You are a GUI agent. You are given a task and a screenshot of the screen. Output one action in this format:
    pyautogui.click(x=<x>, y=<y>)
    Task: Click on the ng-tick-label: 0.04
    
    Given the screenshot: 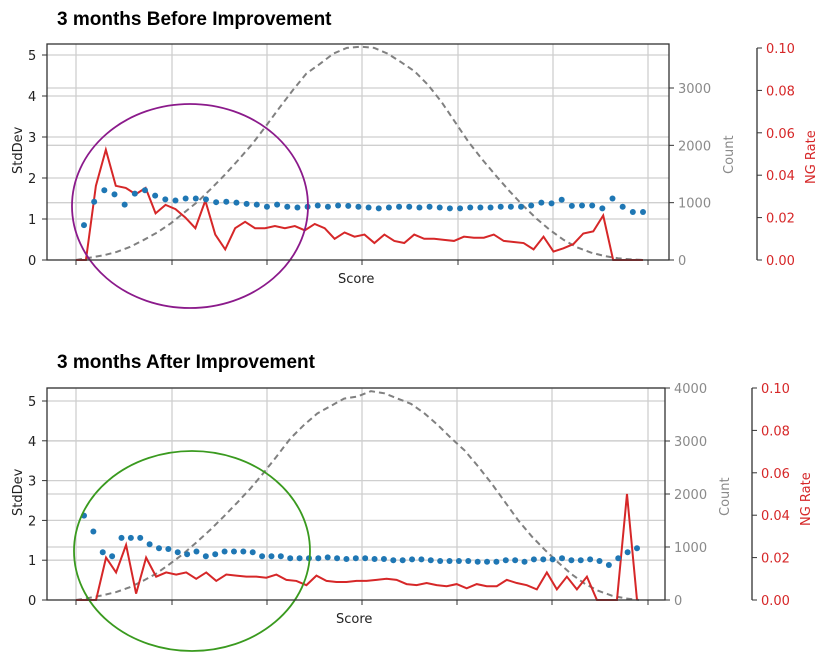 What is the action you would take?
    pyautogui.click(x=780, y=176)
    